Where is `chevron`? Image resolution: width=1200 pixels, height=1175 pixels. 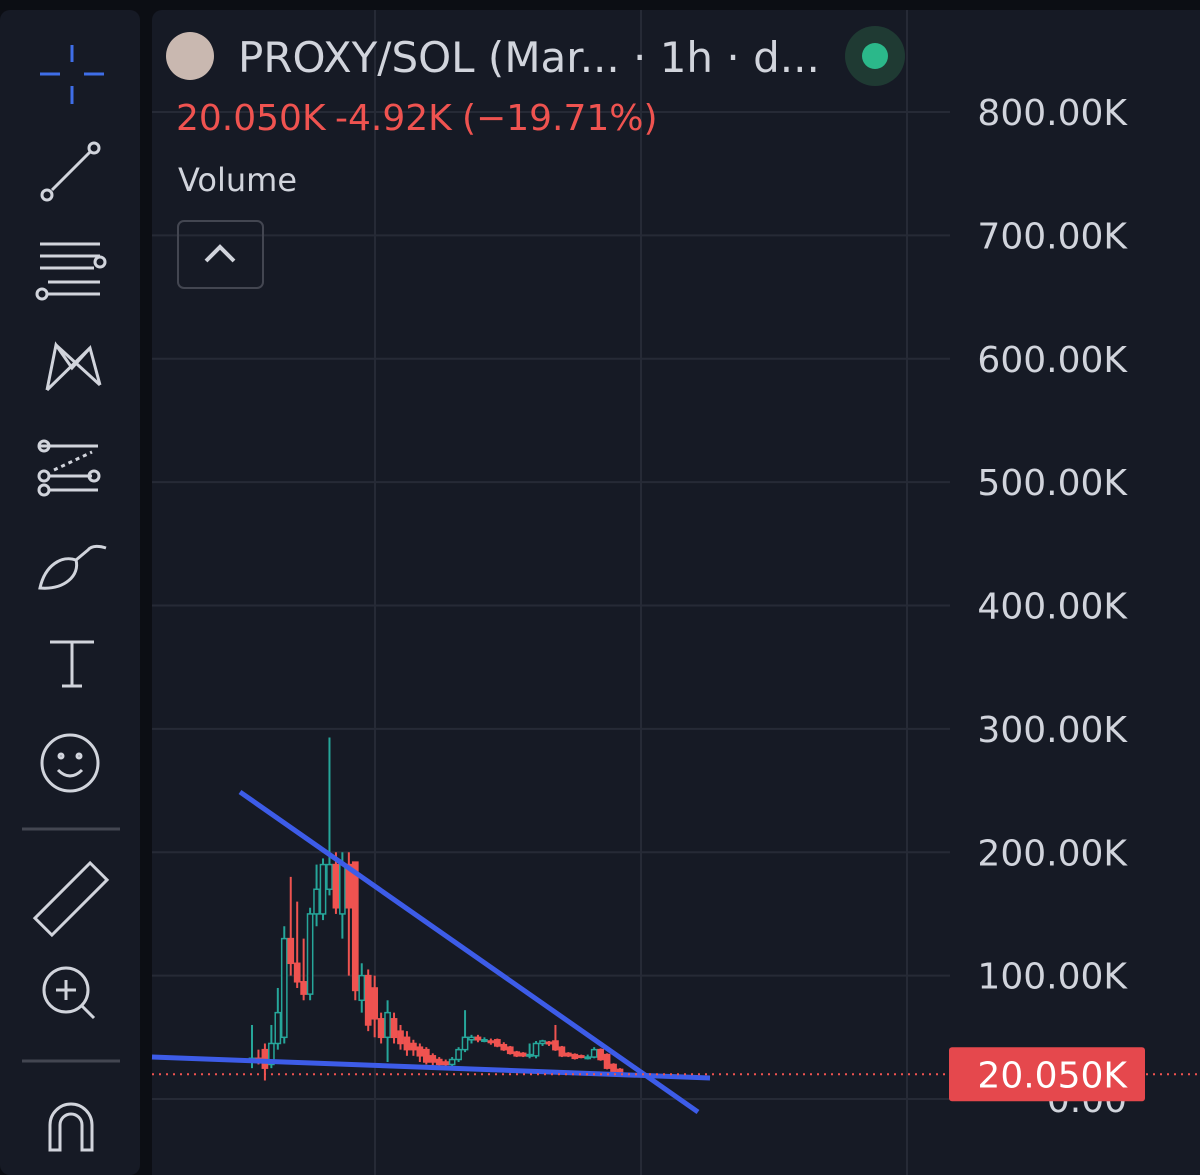 chevron is located at coordinates (220, 253).